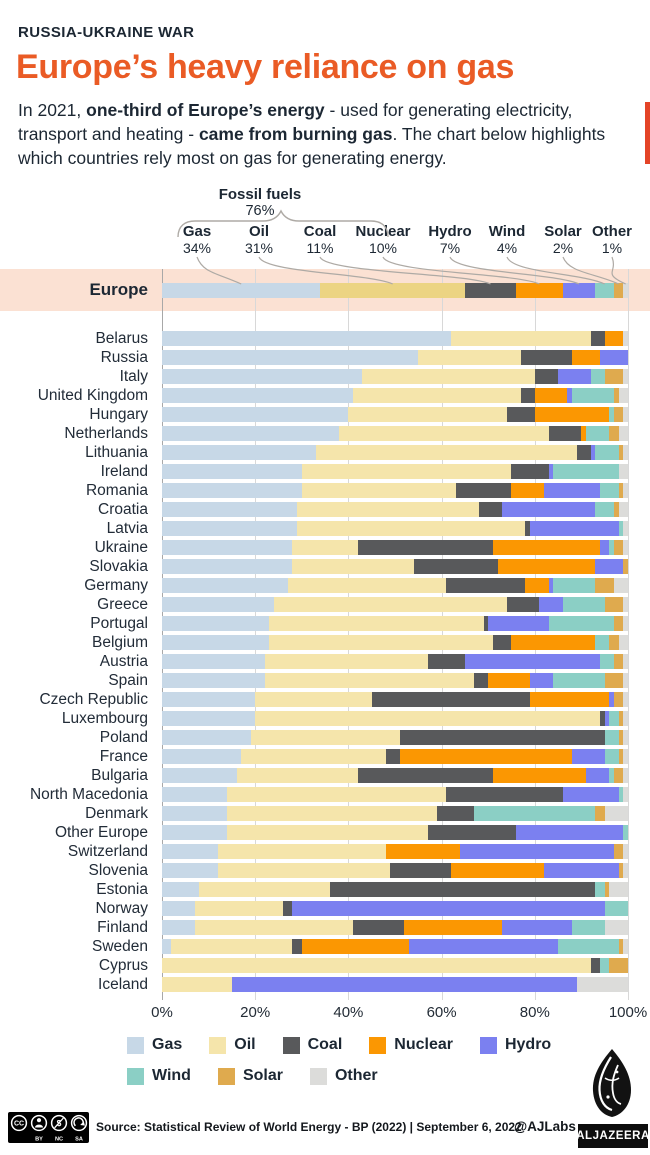 The image size is (650, 1155). I want to click on legend-label: Coal, so click(325, 1044).